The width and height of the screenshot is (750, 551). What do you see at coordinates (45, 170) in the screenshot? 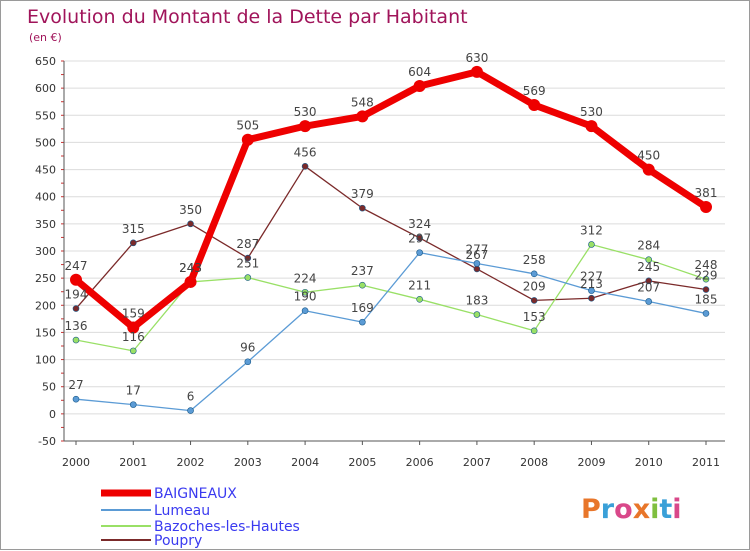
I see `y-tick-label: 450` at bounding box center [45, 170].